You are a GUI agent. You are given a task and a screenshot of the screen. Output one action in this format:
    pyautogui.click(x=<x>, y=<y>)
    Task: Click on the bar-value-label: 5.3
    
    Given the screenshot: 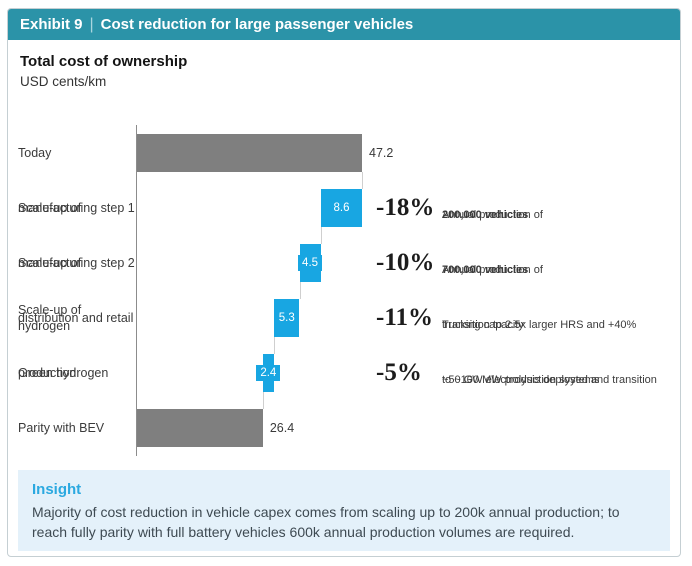 What is the action you would take?
    pyautogui.click(x=286, y=318)
    